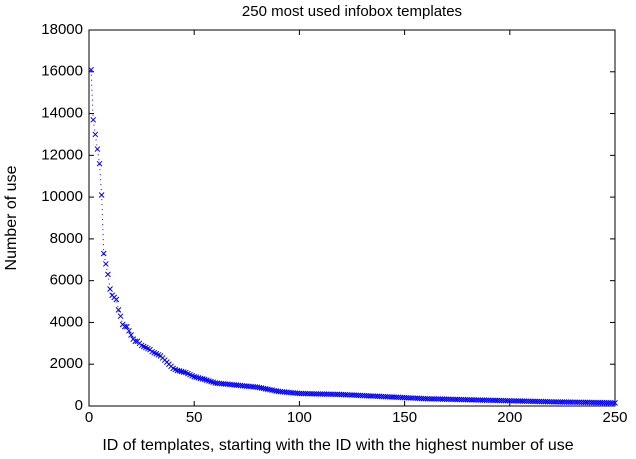 The height and width of the screenshot is (459, 636). I want to click on y-tick-label: 10000, so click(62, 196).